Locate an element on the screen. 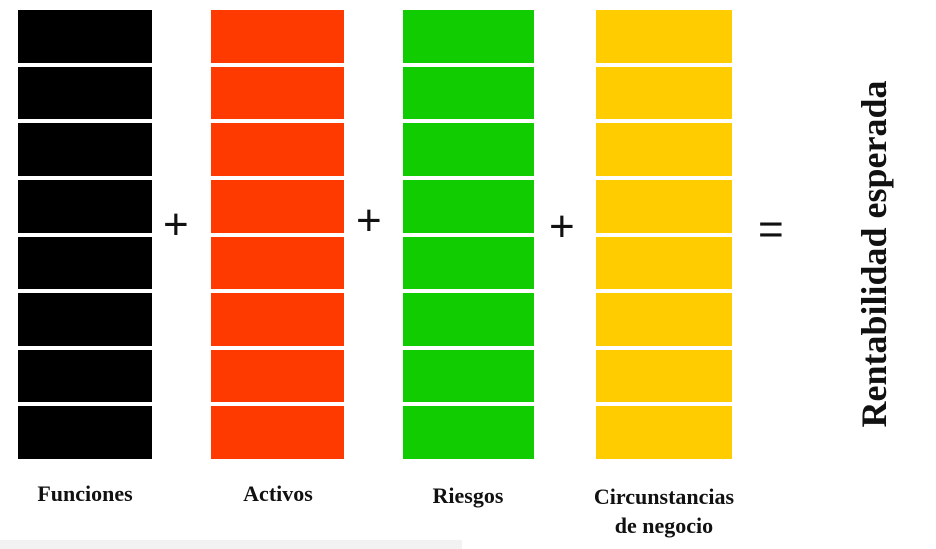 This screenshot has width=936, height=549. footer-strip is located at coordinates (231, 544).